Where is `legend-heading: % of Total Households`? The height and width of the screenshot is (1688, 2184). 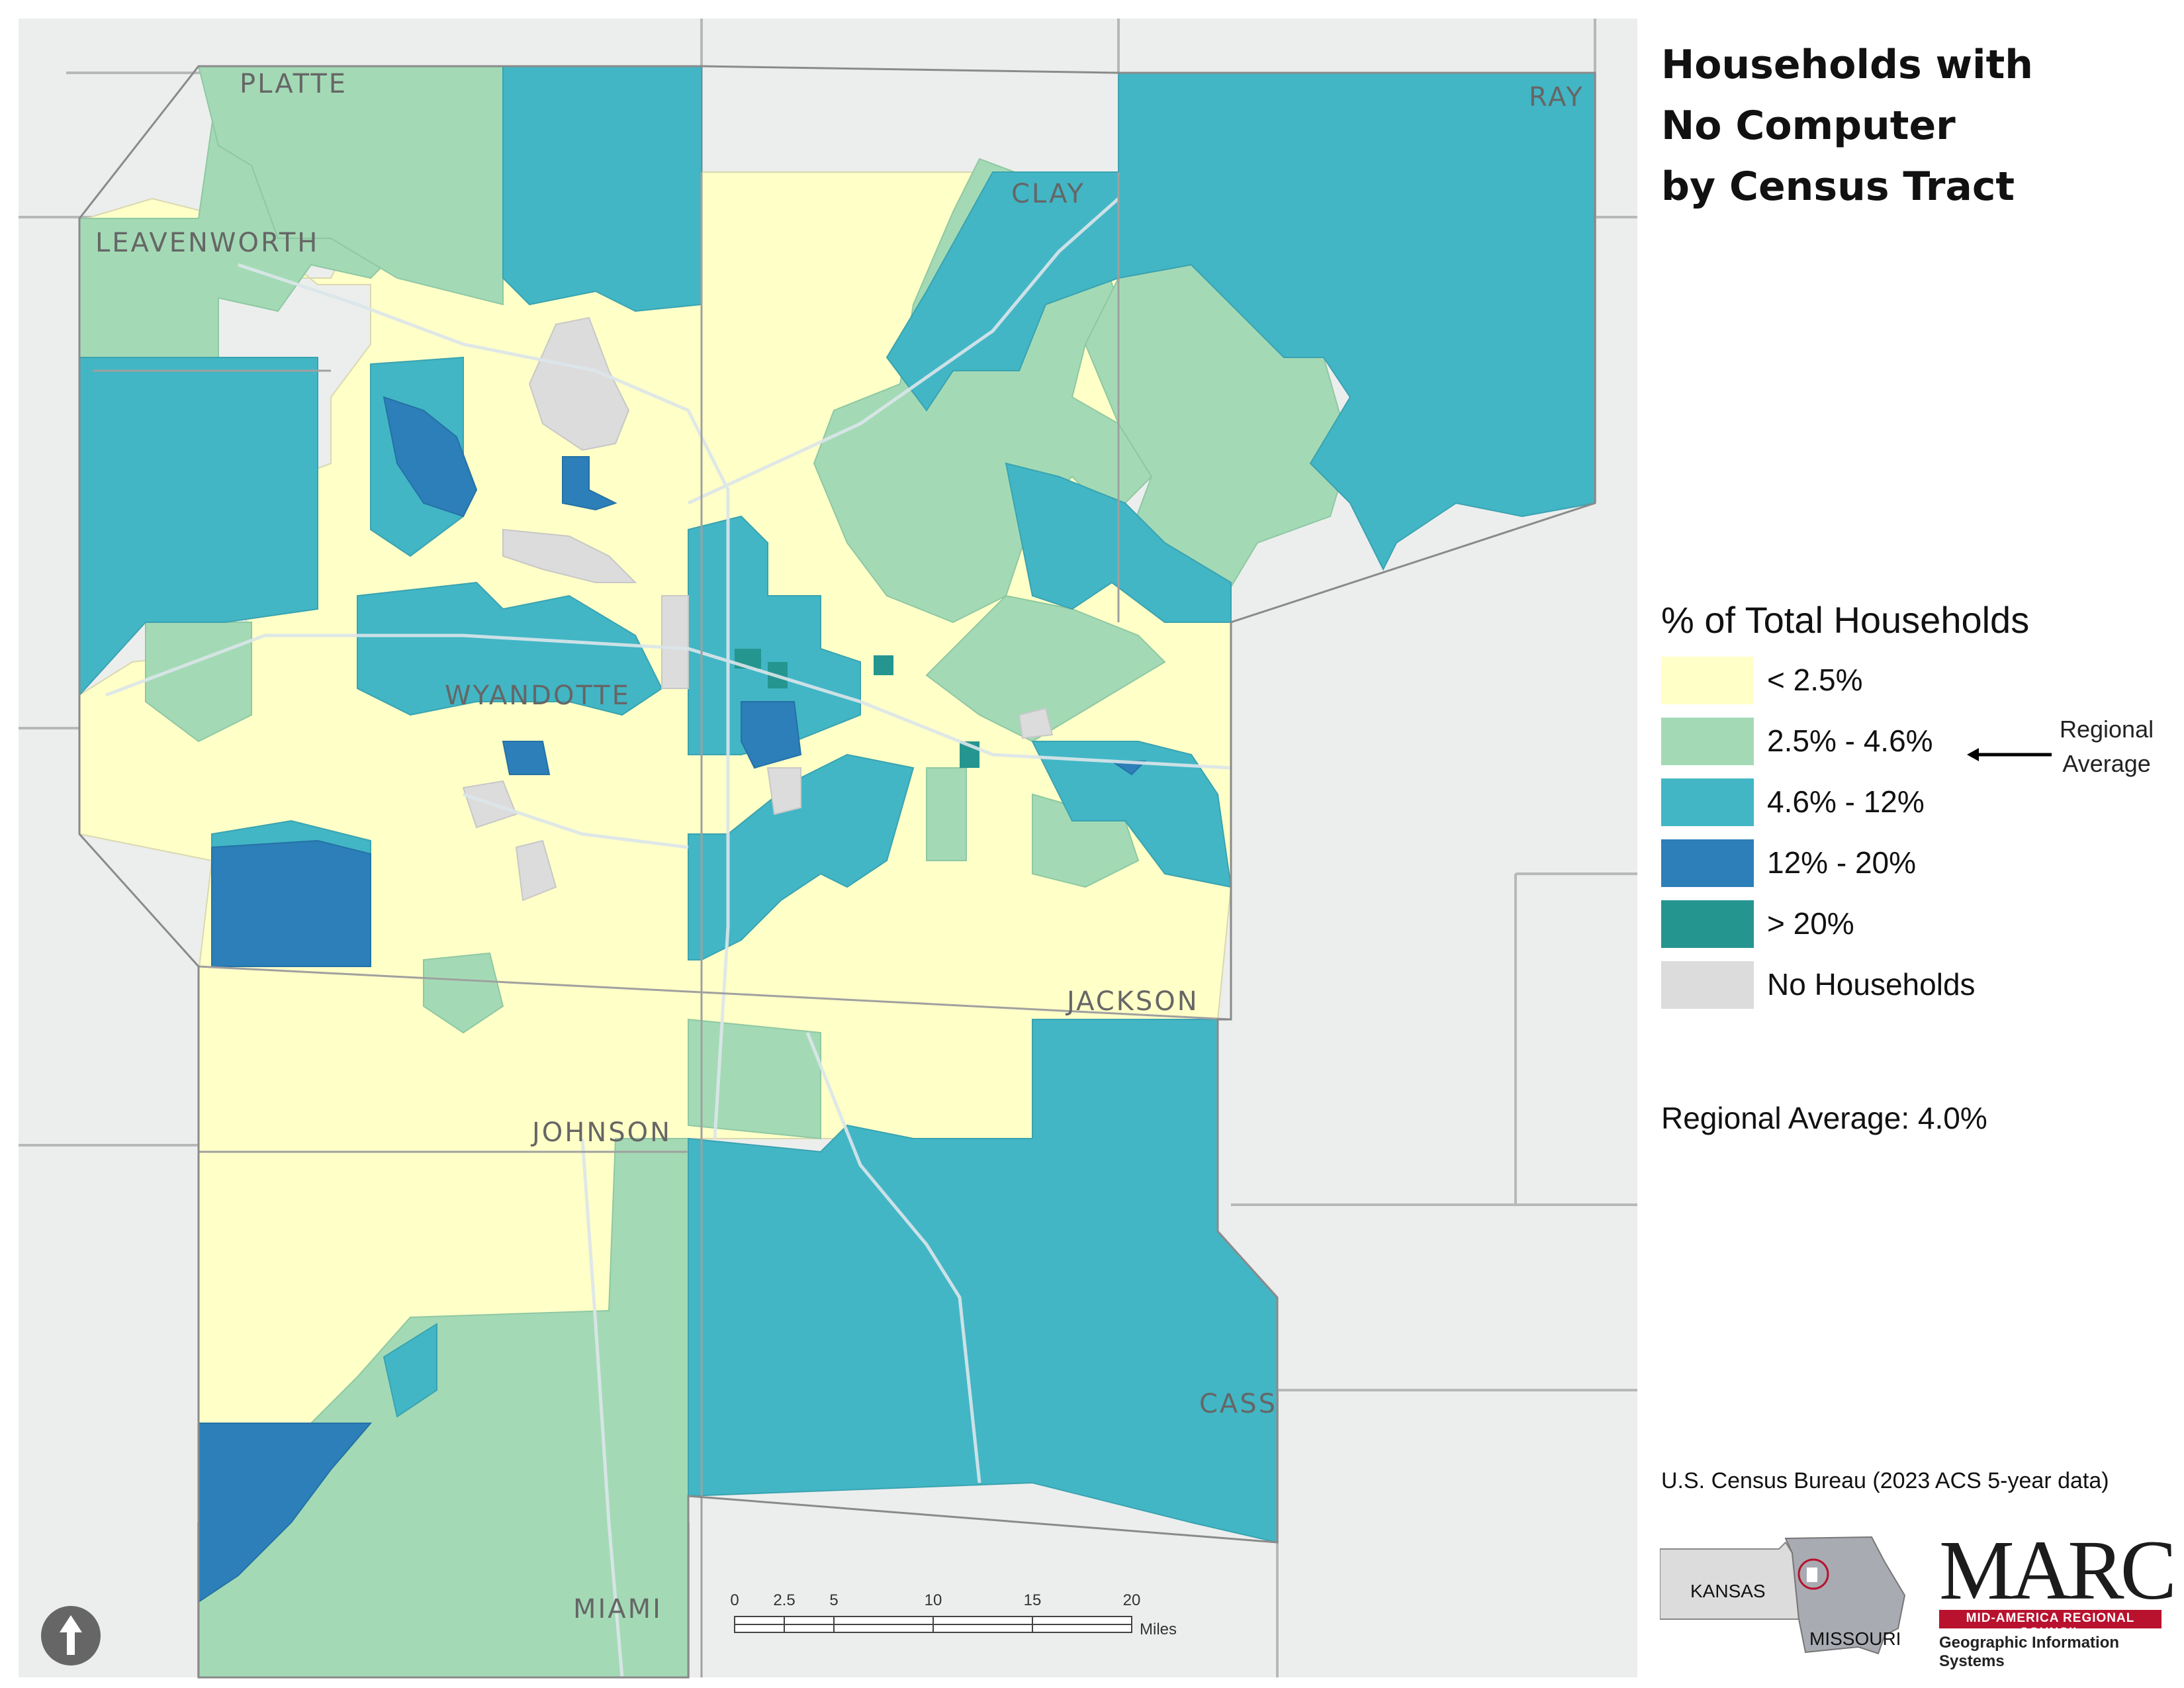 legend-heading: % of Total Households is located at coordinates (1846, 620).